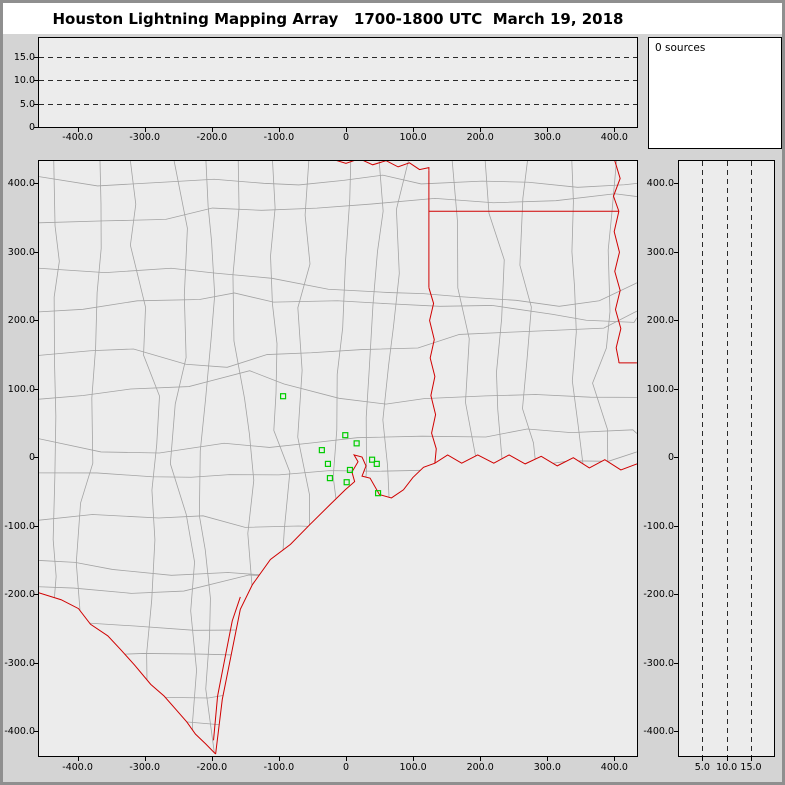 This screenshot has height=785, width=785. Describe the element at coordinates (330, 445) in the screenshot. I see `lma-stations` at that location.